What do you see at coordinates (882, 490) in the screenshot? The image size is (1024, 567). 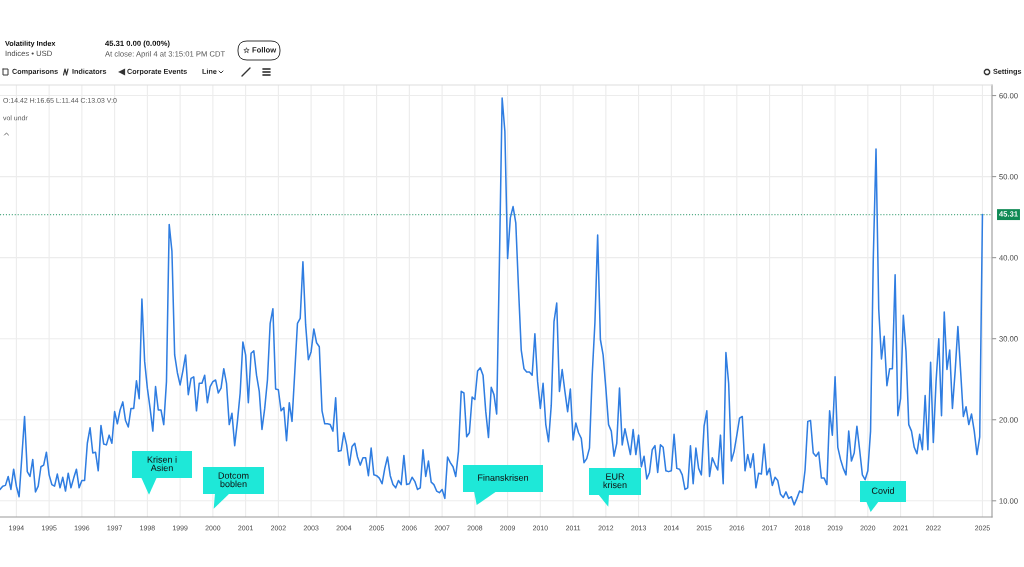 I see `annotation: Covid` at bounding box center [882, 490].